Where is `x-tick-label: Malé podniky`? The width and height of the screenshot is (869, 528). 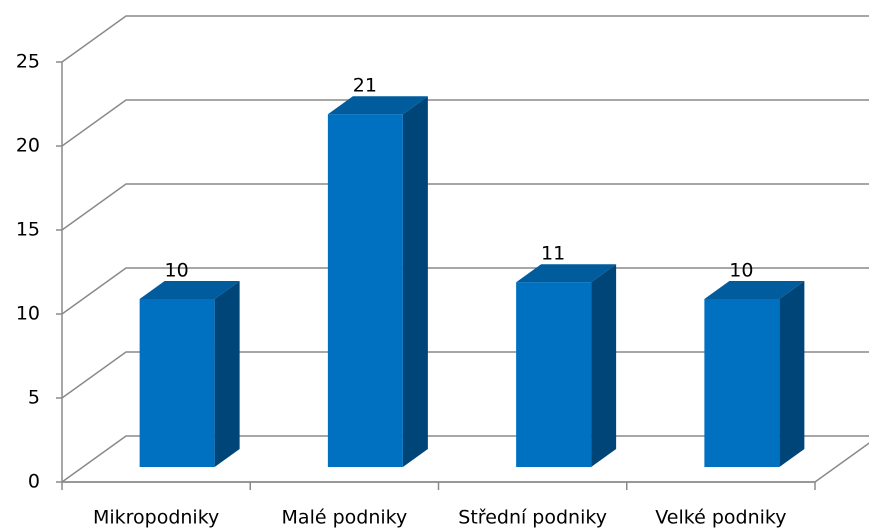
x-tick-label: Malé podniky is located at coordinates (345, 517).